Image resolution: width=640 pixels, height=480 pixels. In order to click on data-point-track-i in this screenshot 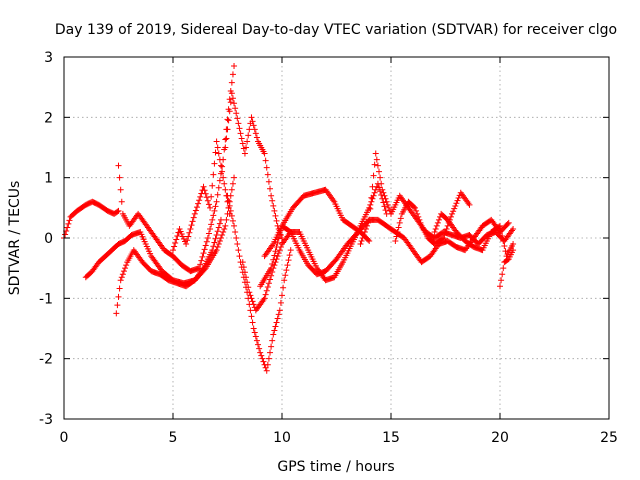, I will do `click(369, 241)`.